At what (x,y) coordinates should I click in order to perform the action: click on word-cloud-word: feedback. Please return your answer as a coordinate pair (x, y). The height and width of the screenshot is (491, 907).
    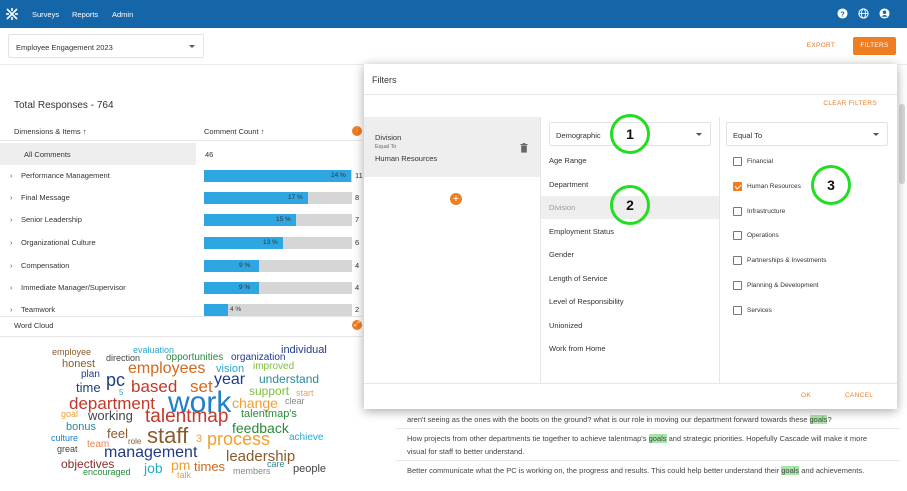
    Looking at the image, I should click on (260, 428).